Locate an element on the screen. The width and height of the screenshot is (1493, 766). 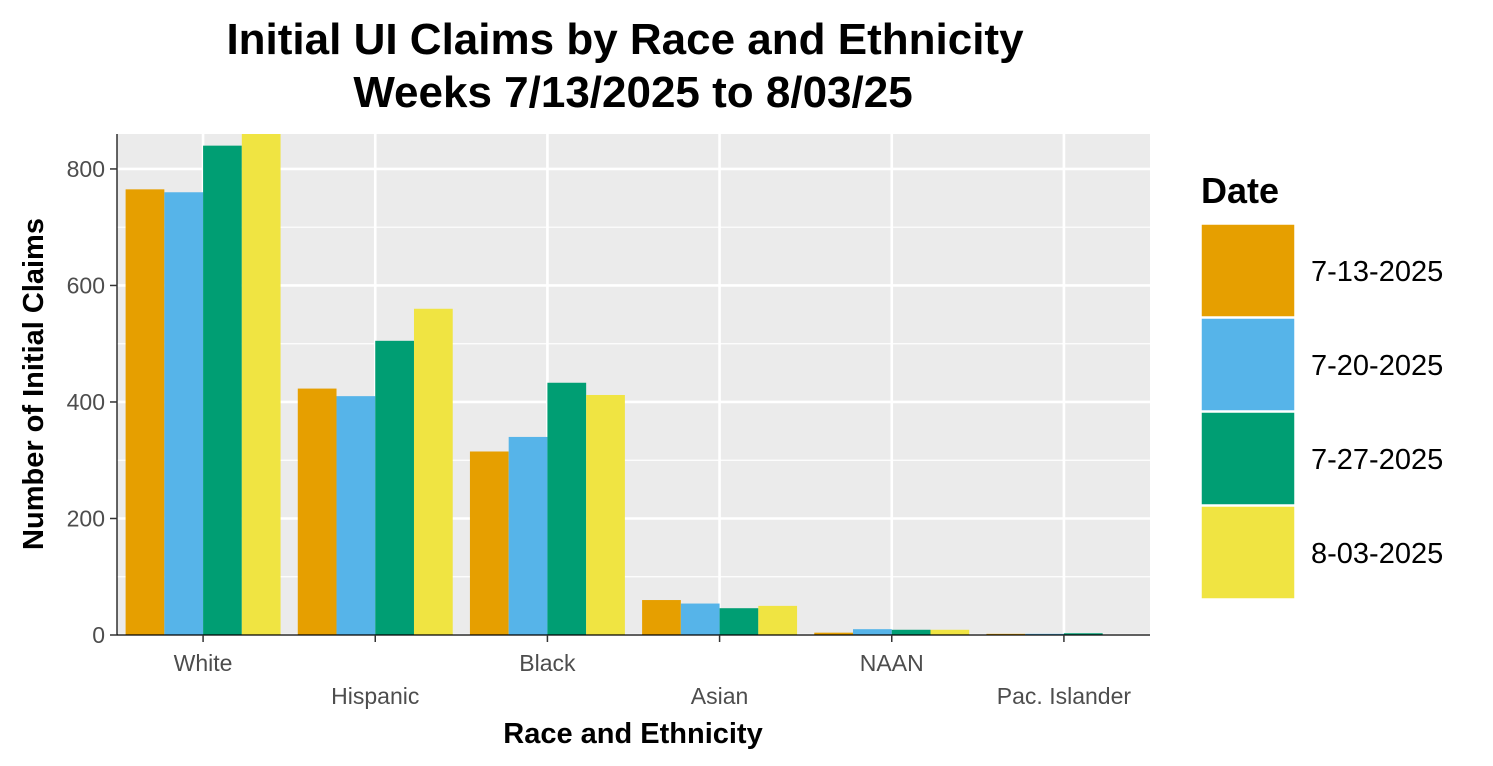
x-tick-label: Black is located at coordinates (547, 663).